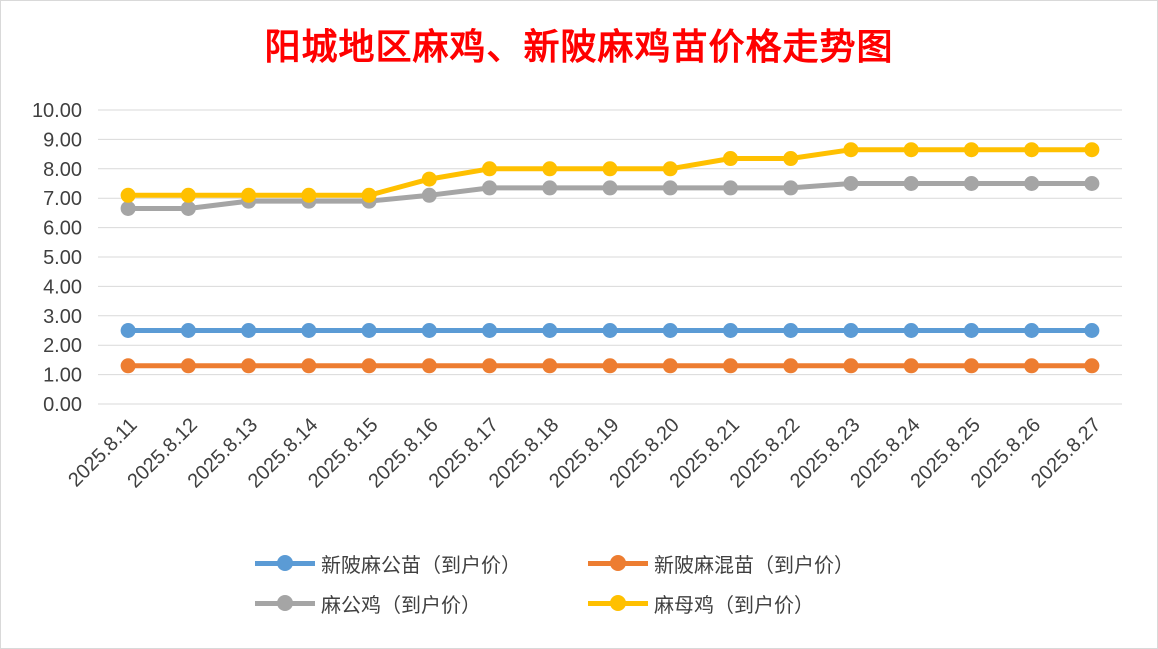  Describe the element at coordinates (62, 287) in the screenshot. I see `y-tick-label: 4.00` at that location.